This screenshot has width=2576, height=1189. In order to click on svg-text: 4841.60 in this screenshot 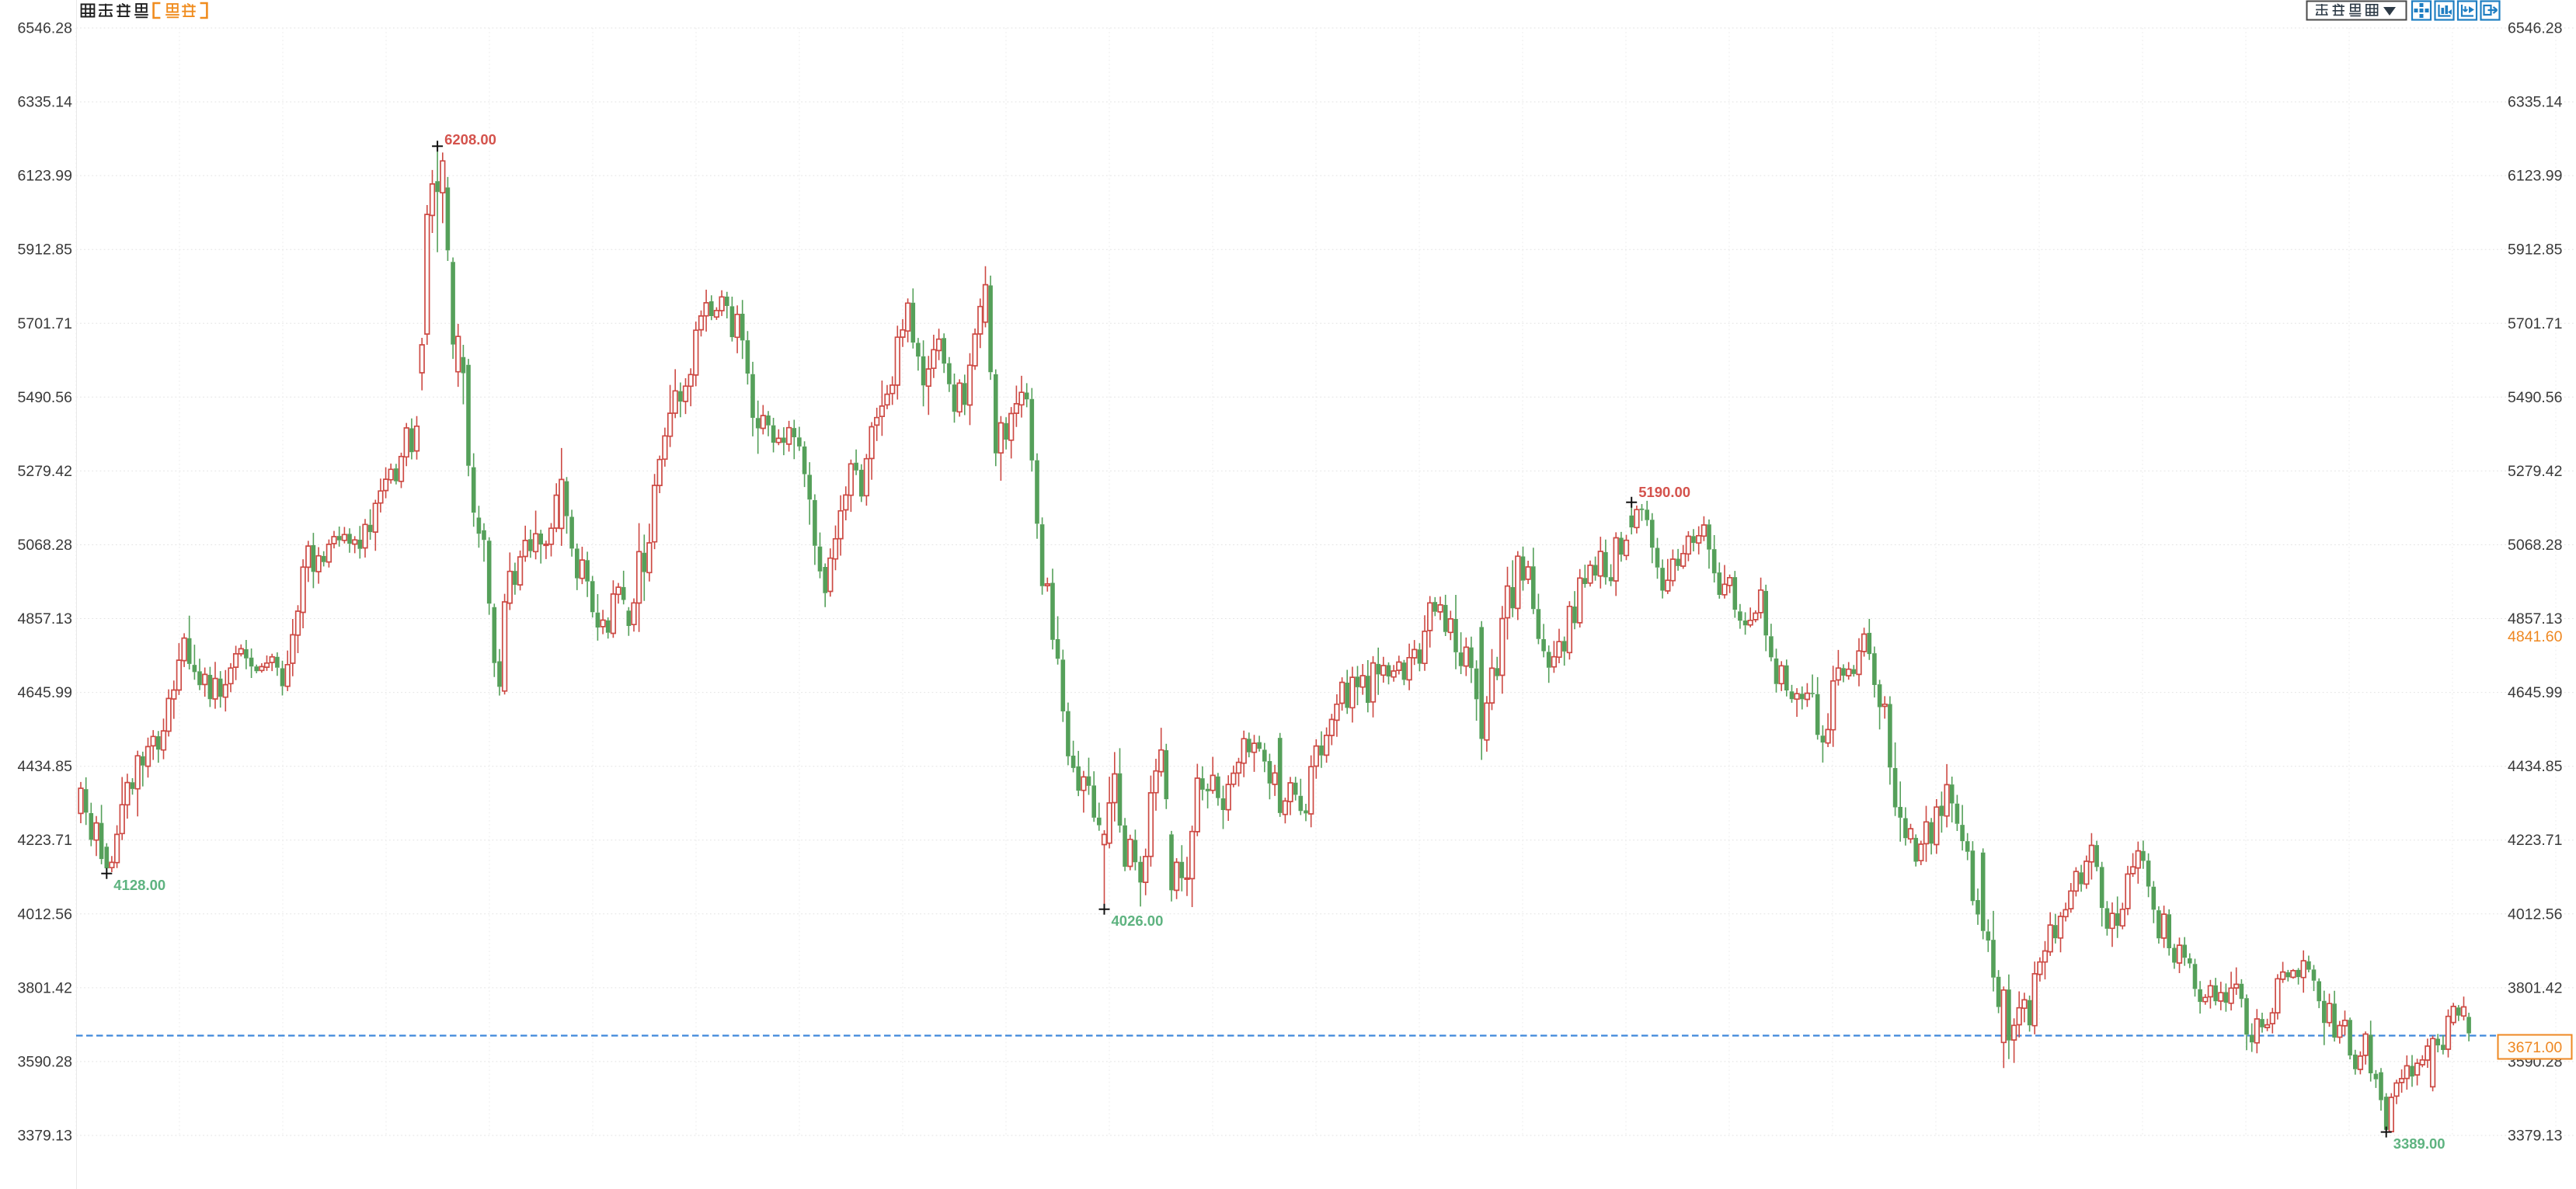, I will do `click(2535, 636)`.